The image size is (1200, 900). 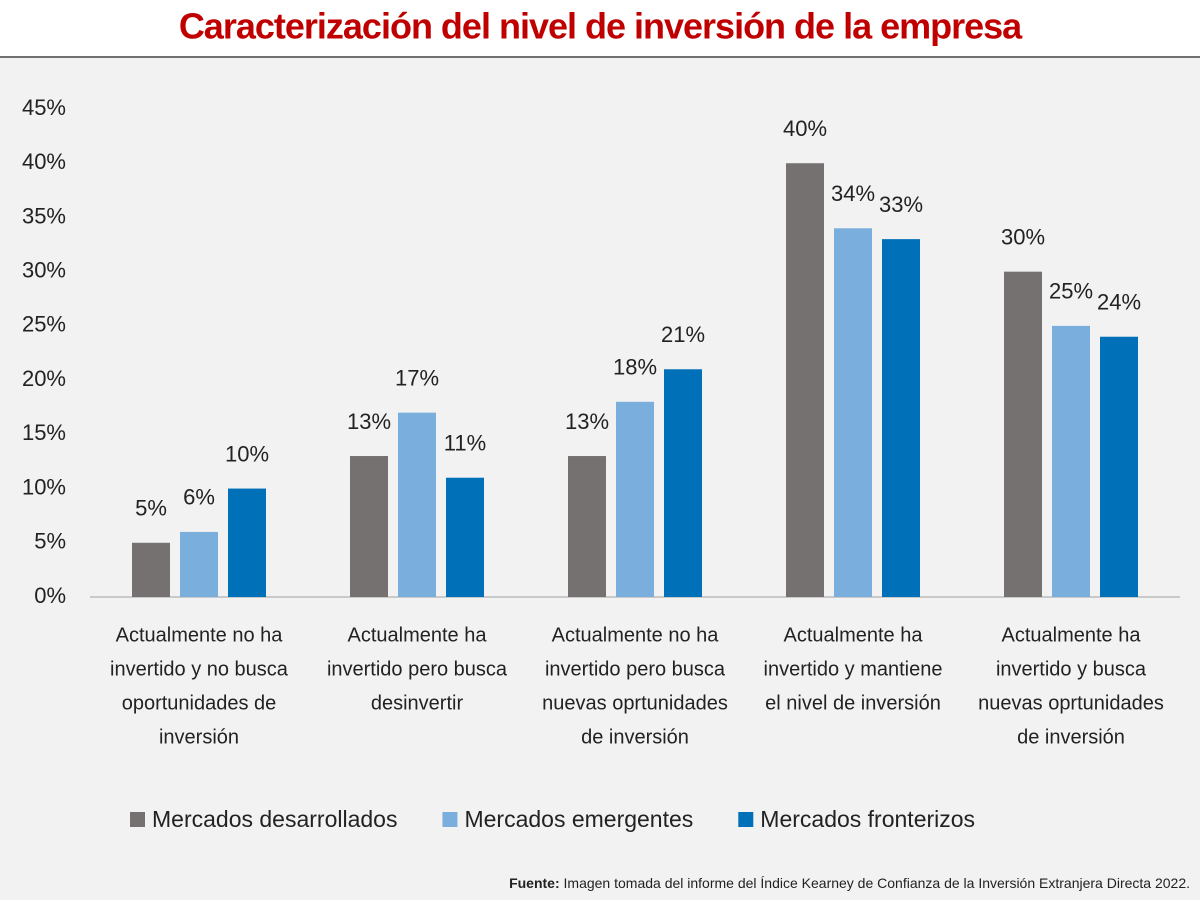 I want to click on y-tick-label: 15%, so click(x=44, y=432).